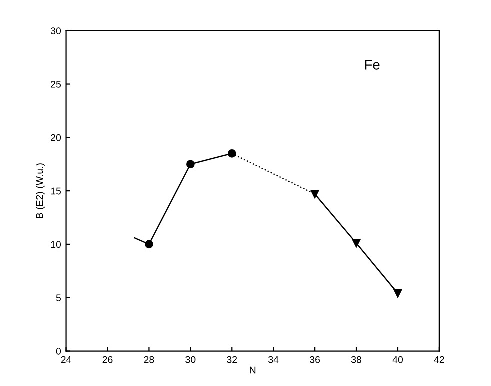  What do you see at coordinates (56, 191) in the screenshot?
I see `y-tick-label: 15` at bounding box center [56, 191].